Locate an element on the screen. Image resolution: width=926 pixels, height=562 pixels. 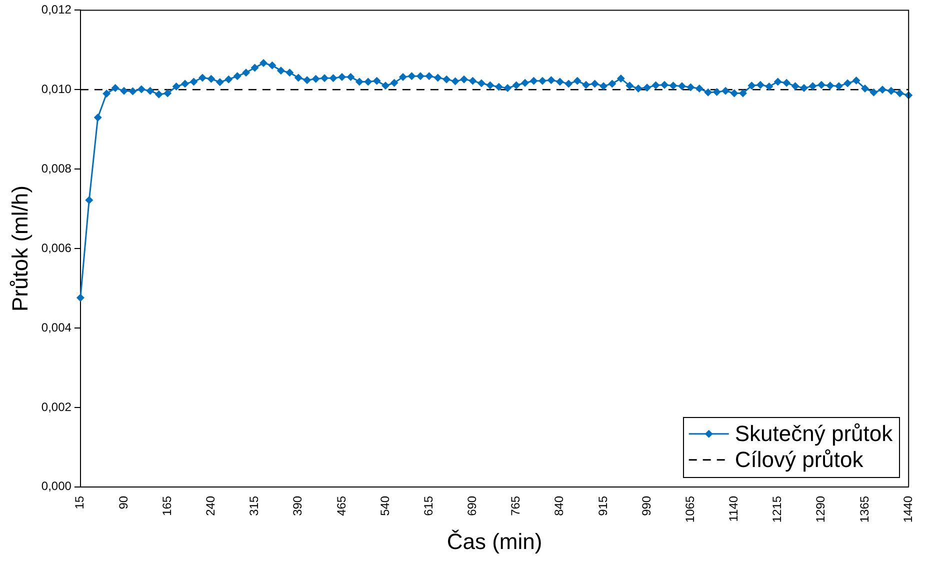
x-tick-label: 1140 is located at coordinates (733, 509).